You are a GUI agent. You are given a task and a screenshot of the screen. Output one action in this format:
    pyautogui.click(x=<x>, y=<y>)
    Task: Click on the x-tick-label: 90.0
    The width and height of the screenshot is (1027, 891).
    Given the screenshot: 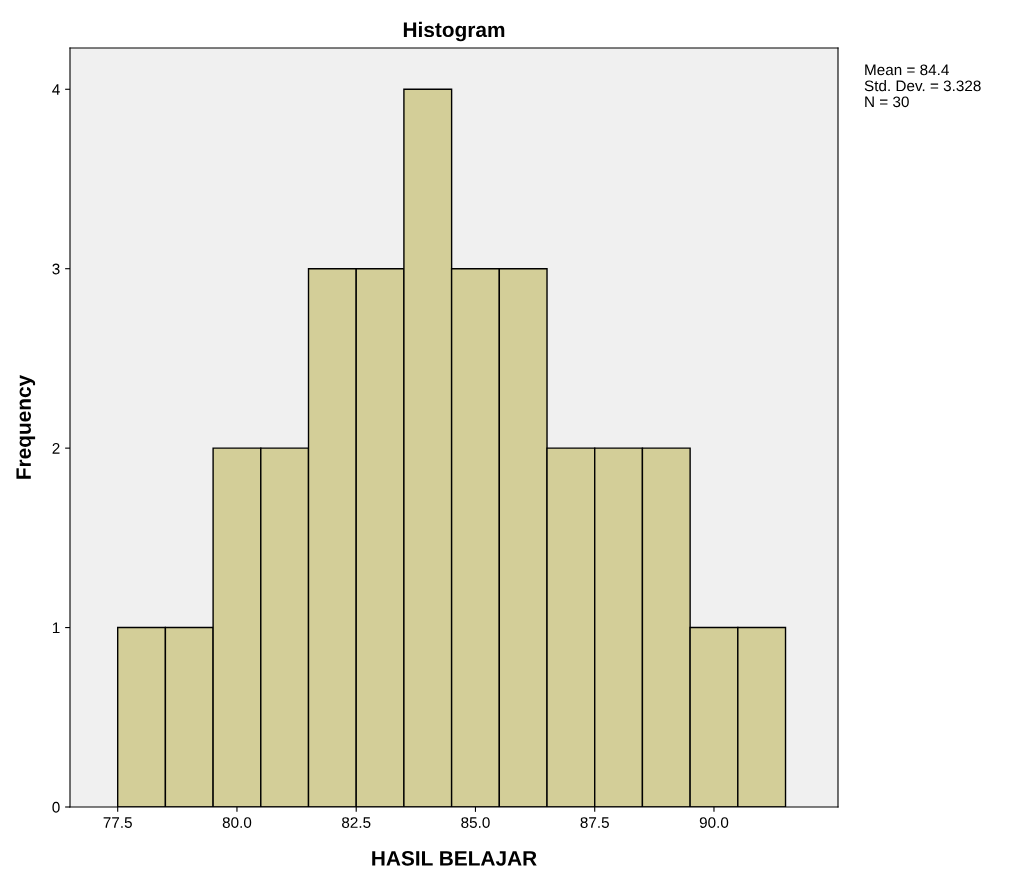 What is the action you would take?
    pyautogui.click(x=714, y=822)
    